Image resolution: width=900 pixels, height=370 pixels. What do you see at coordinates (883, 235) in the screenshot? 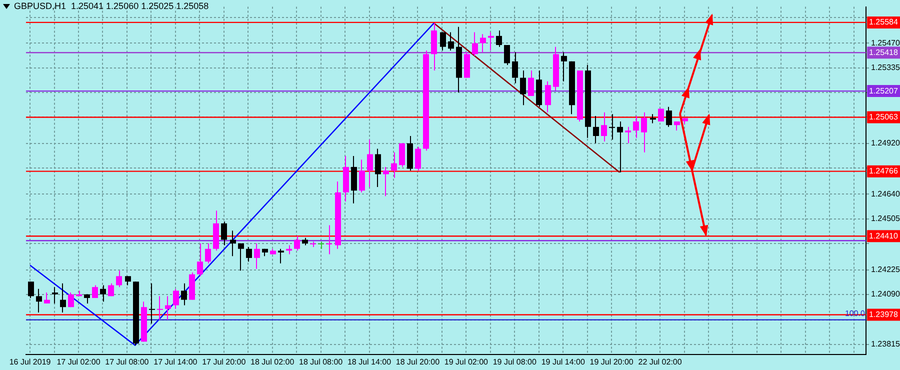
I see `ref-line-label: 1.24410` at bounding box center [883, 235].